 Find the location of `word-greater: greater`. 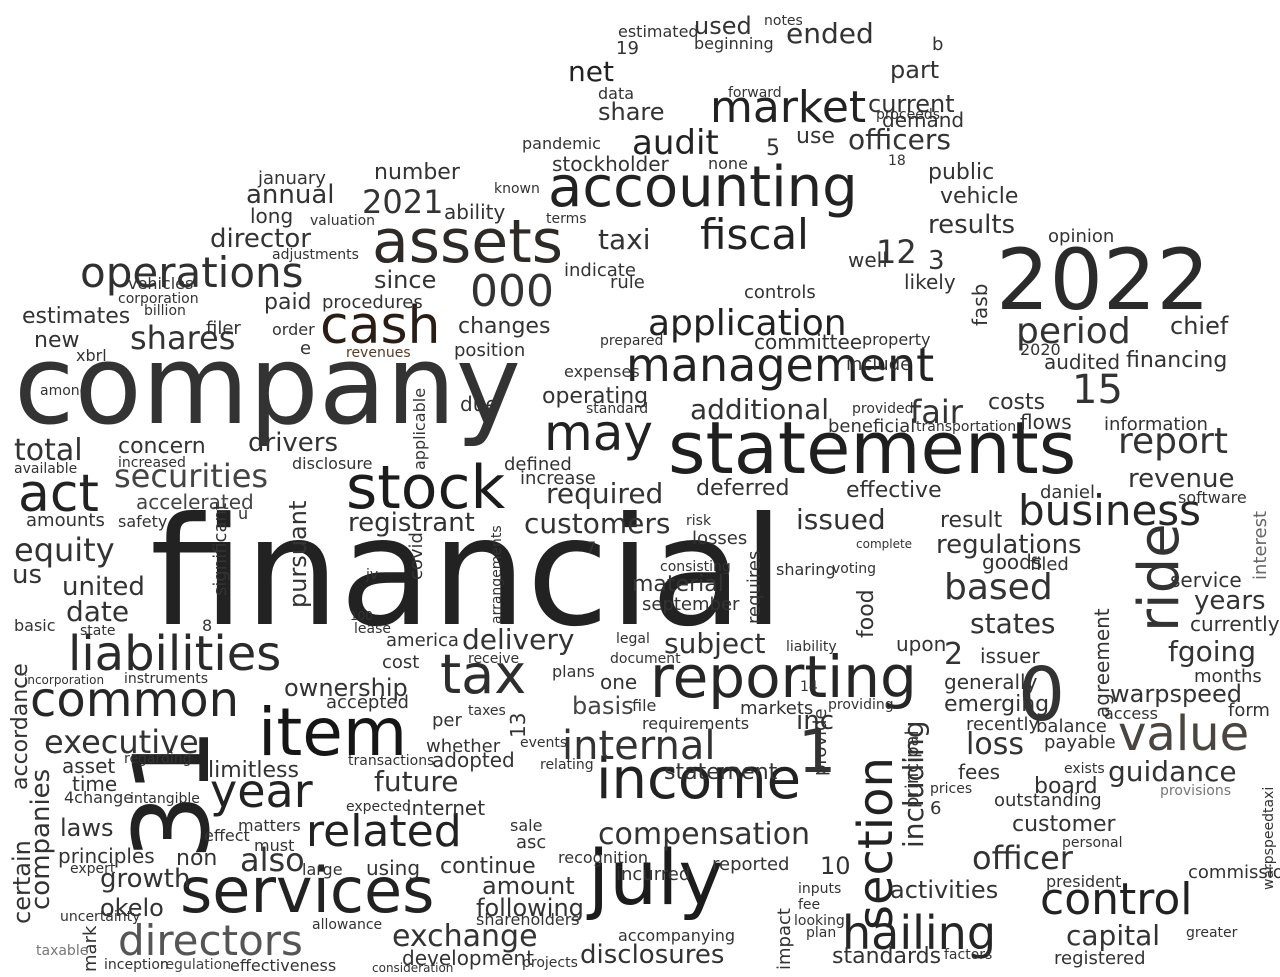

word-greater: greater is located at coordinates (1211, 933).